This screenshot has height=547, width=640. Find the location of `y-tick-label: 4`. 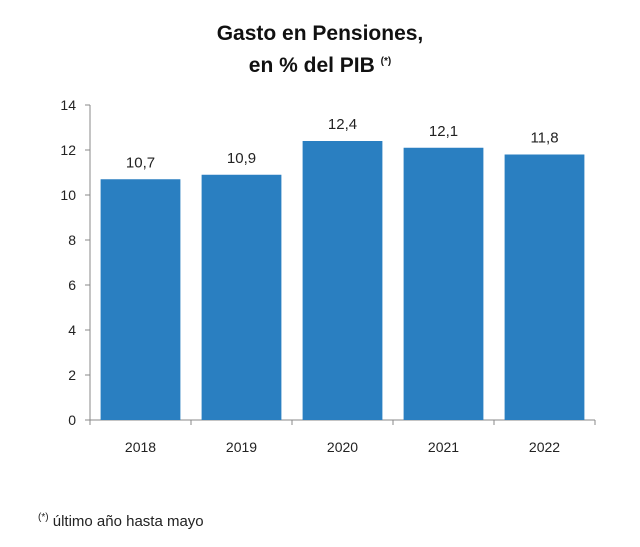

y-tick-label: 4 is located at coordinates (72, 330).